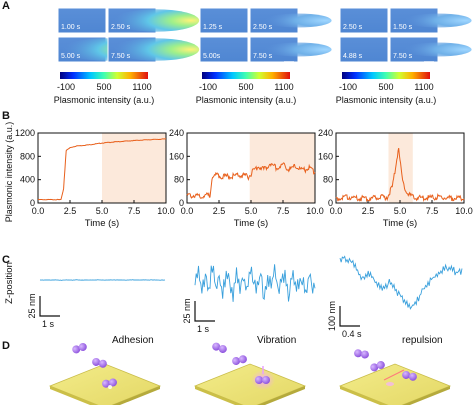 This screenshot has width=474, height=405. What do you see at coordinates (395, 178) in the screenshot?
I see `chart-3: 0 80 160 240 0.0 2.5 5.0 7.5 10.0 Time (s)` at bounding box center [395, 178].